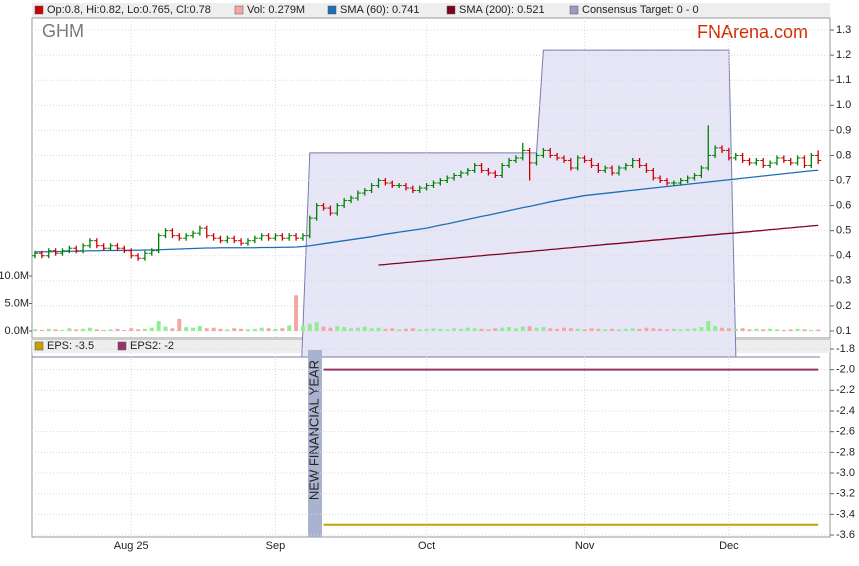 The width and height of the screenshot is (859, 566). Describe the element at coordinates (131, 546) in the screenshot. I see `x-tick-label: Aug 25` at that location.